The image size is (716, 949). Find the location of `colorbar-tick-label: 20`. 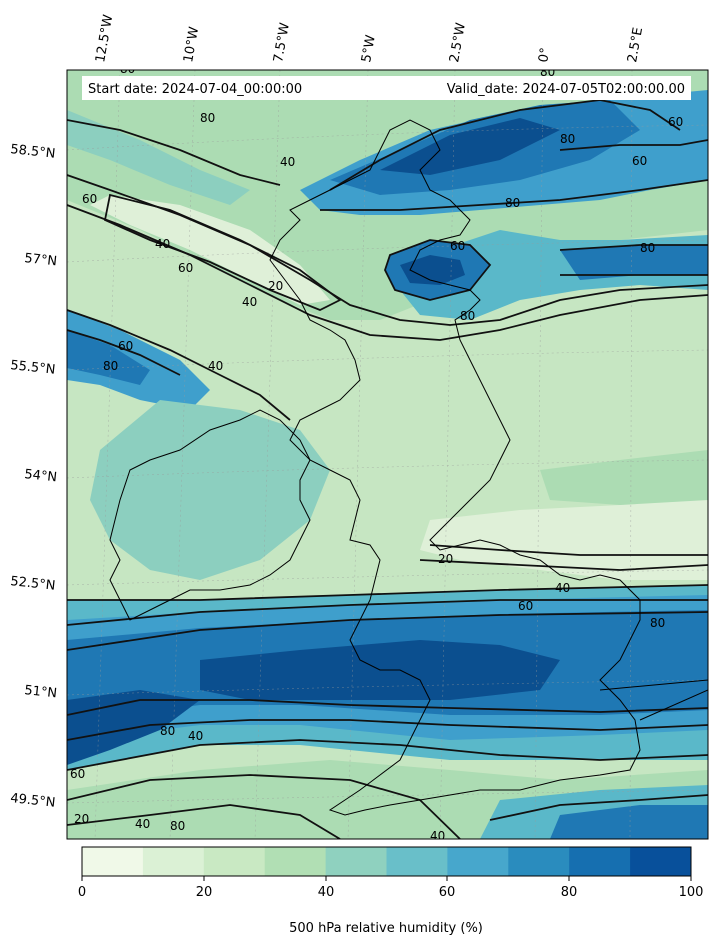

colorbar-tick-label: 20 is located at coordinates (204, 892).